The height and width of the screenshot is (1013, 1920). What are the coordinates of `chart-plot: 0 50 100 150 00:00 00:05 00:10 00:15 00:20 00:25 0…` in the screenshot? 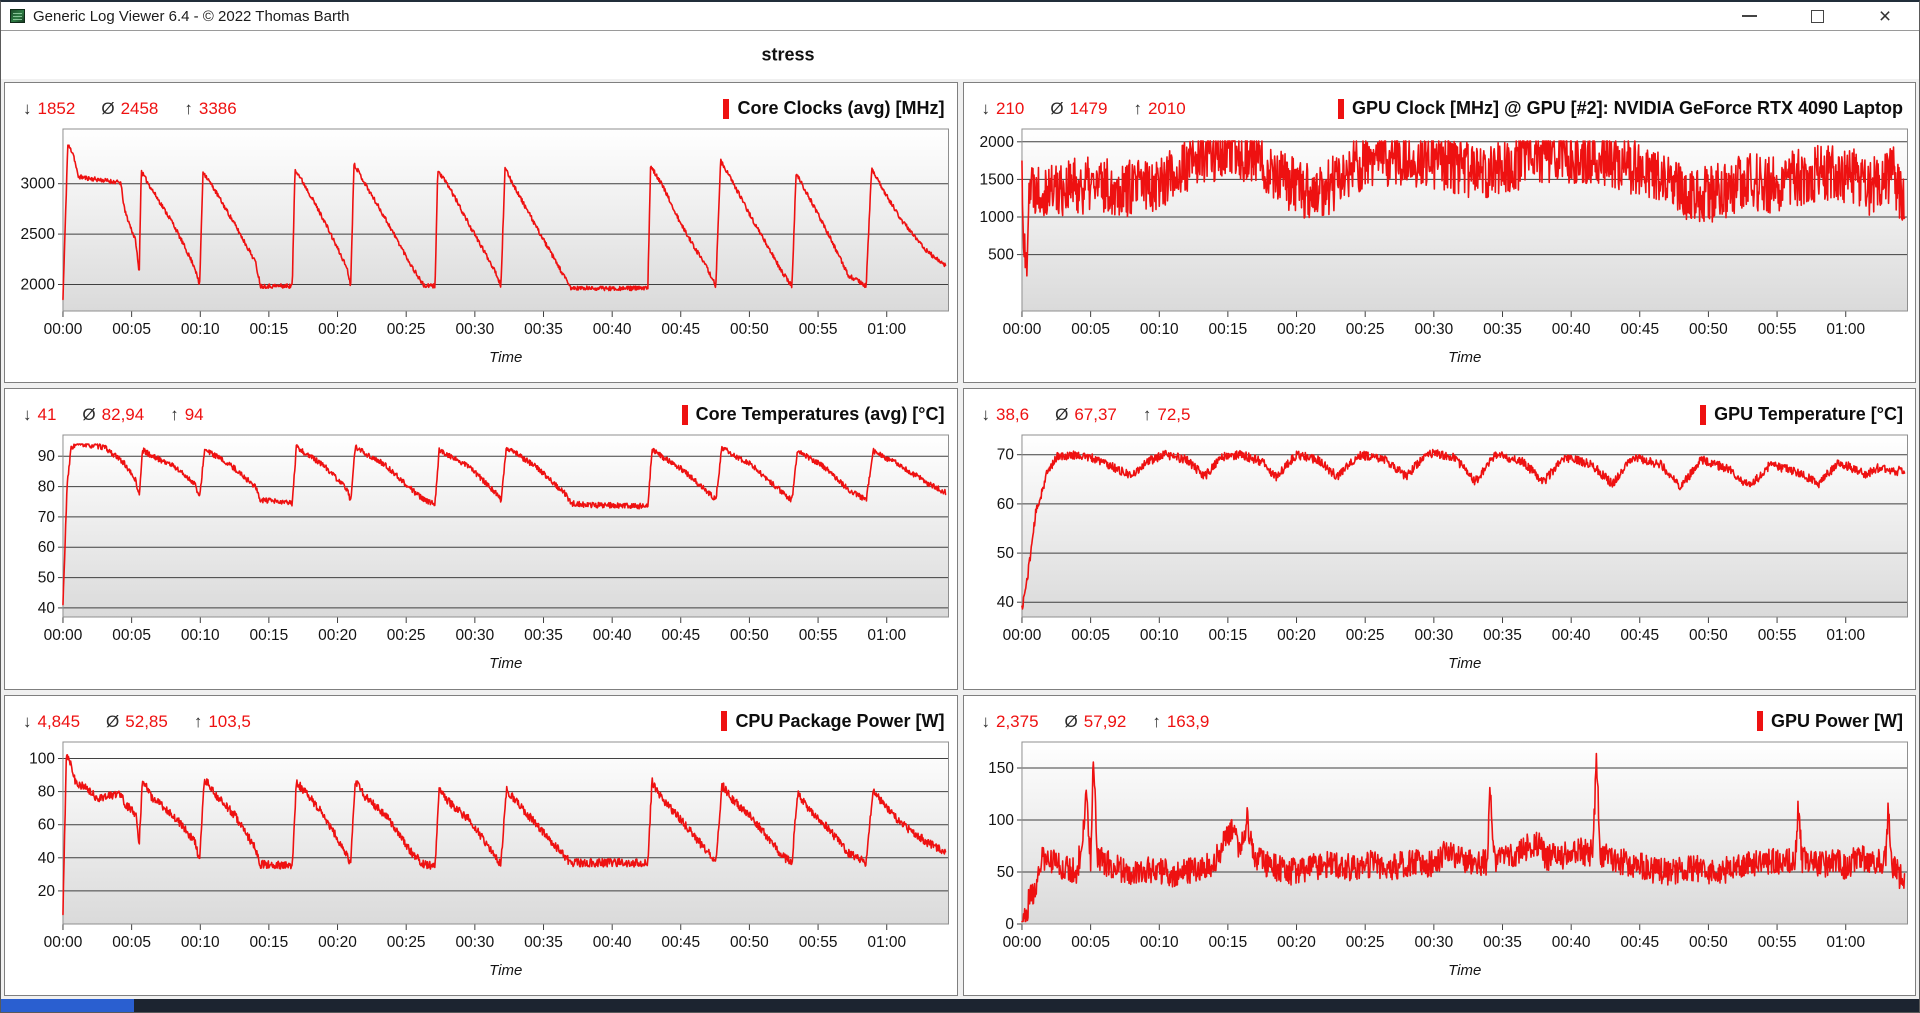 It's located at (1440, 862).